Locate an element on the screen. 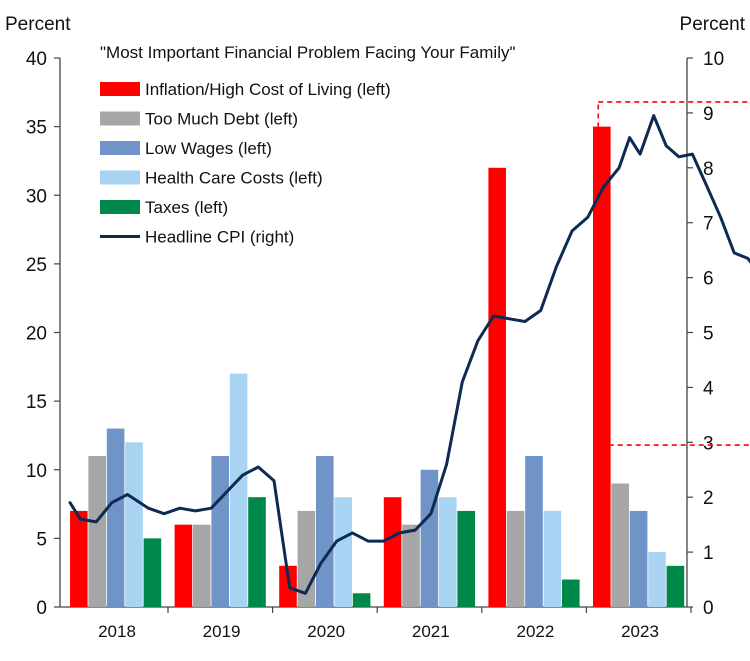 The image size is (750, 661). y-axis-right-ticks: 0 1 2 3 4 5 6 7 8 9 10 is located at coordinates (705, 334).